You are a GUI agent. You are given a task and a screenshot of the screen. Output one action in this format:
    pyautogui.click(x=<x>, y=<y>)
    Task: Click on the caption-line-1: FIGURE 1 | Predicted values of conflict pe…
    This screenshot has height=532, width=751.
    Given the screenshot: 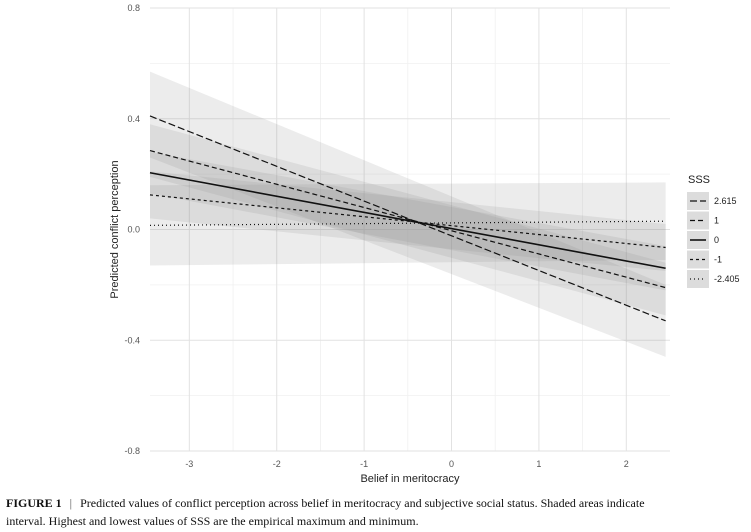 What is the action you would take?
    pyautogui.click(x=378, y=503)
    